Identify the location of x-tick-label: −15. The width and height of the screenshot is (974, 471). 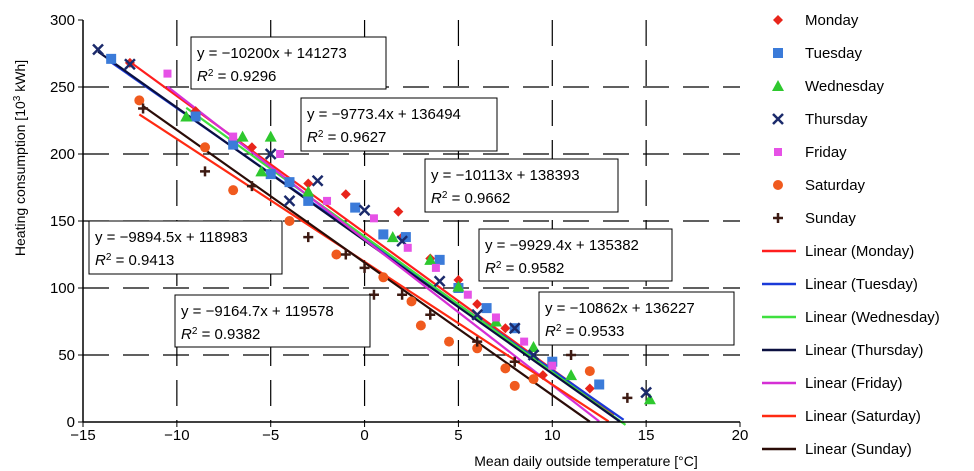
(82, 435).